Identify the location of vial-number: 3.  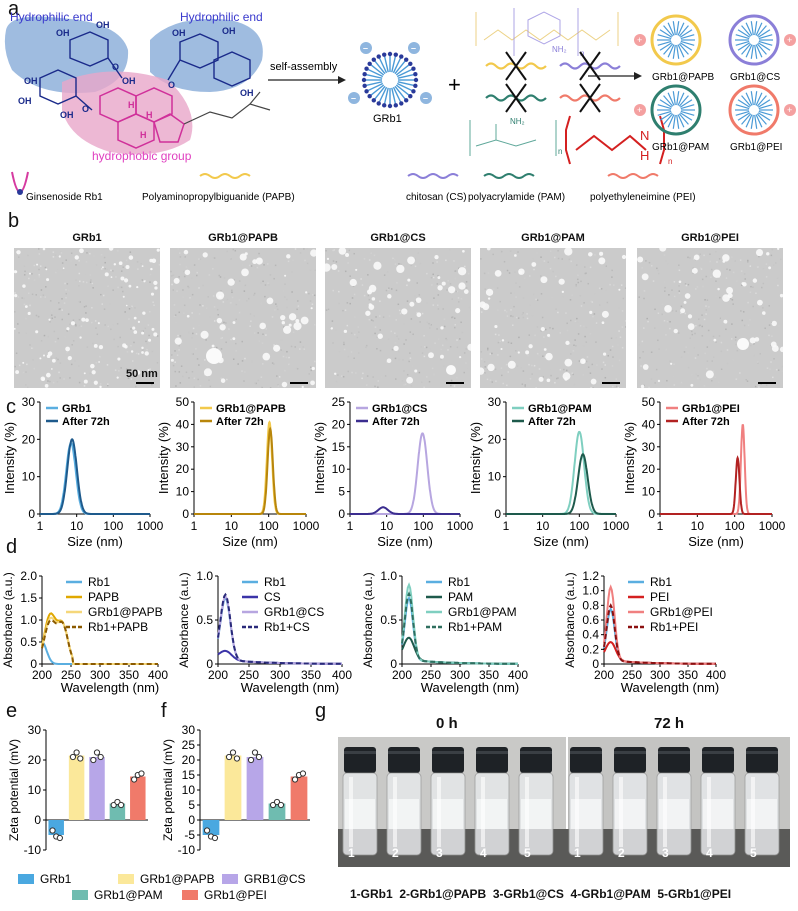
(439, 853).